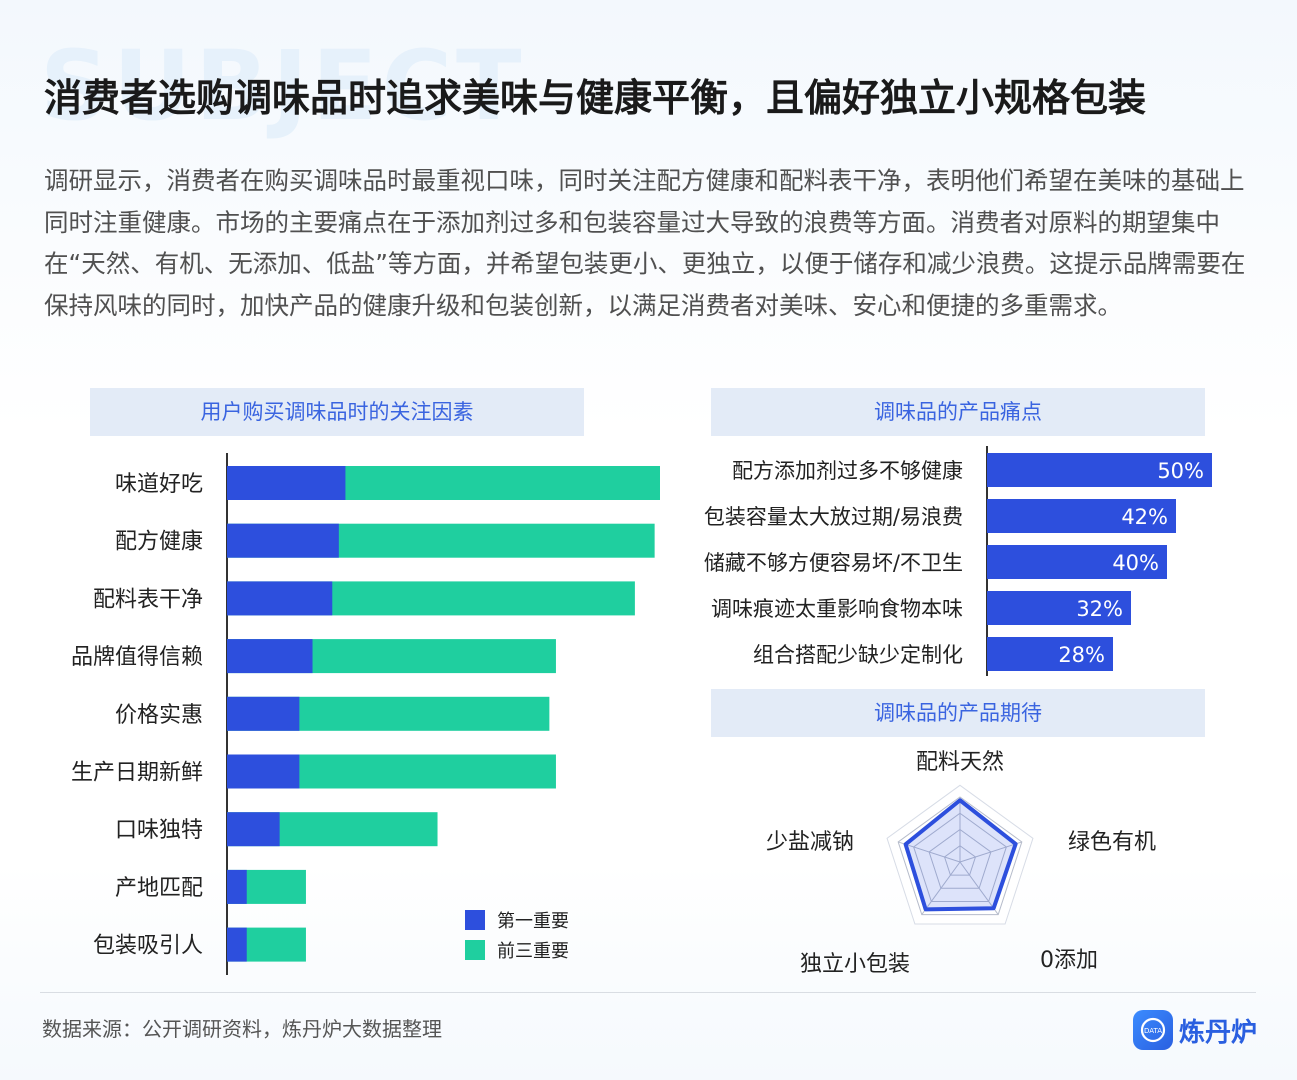 The width and height of the screenshot is (1297, 1080). I want to click on data-label: 32%, so click(1099, 609).